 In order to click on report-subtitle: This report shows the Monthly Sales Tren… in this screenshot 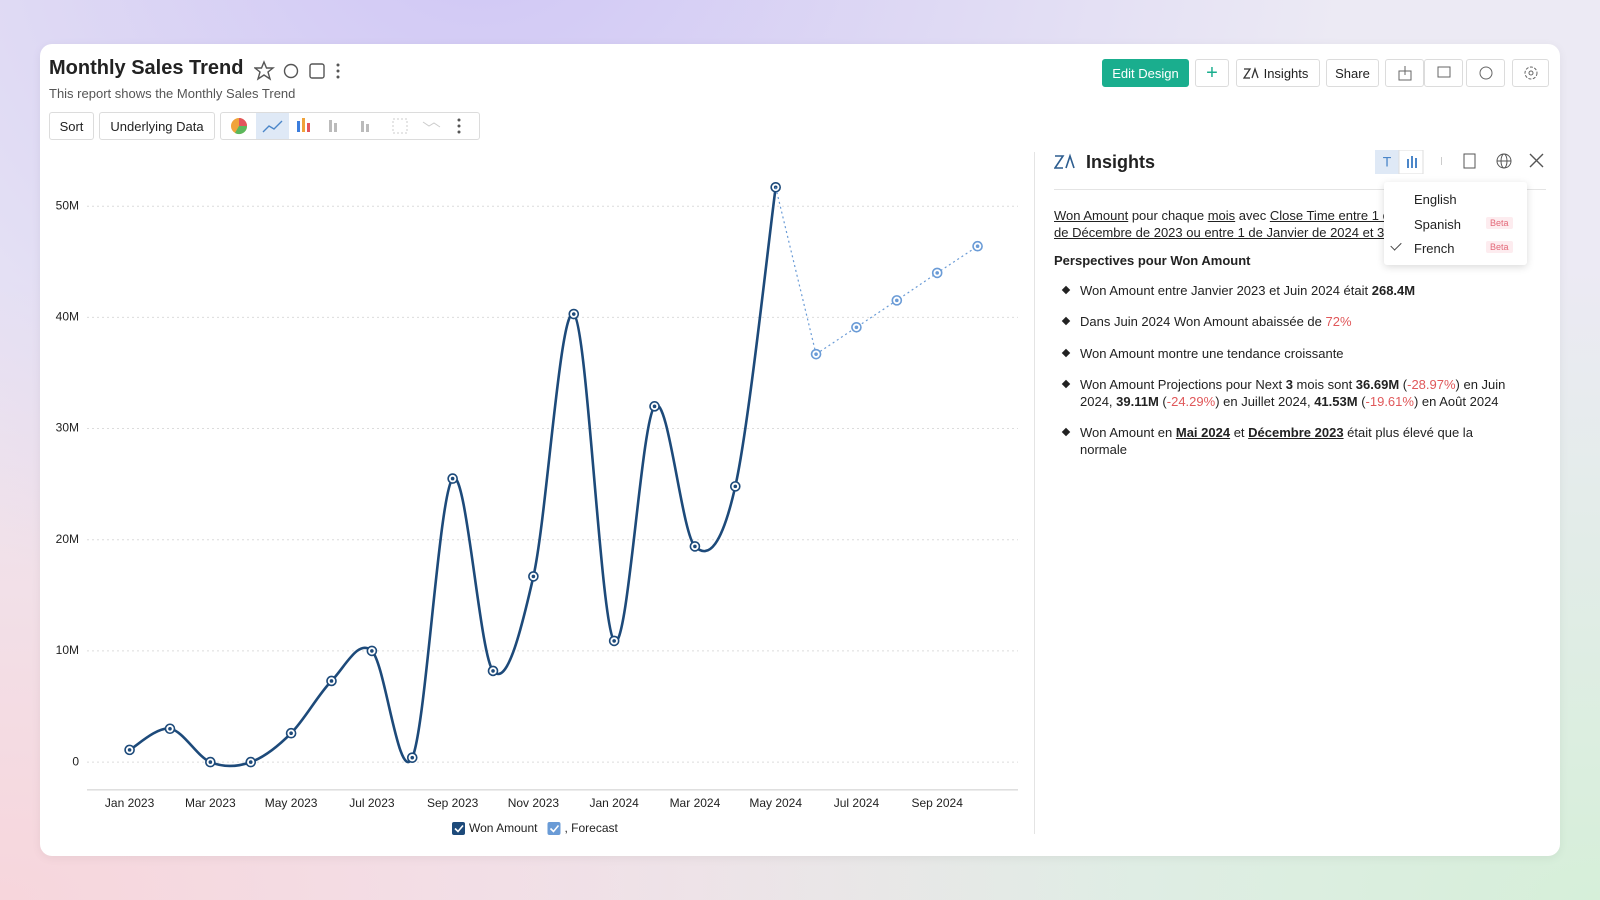, I will do `click(172, 93)`.